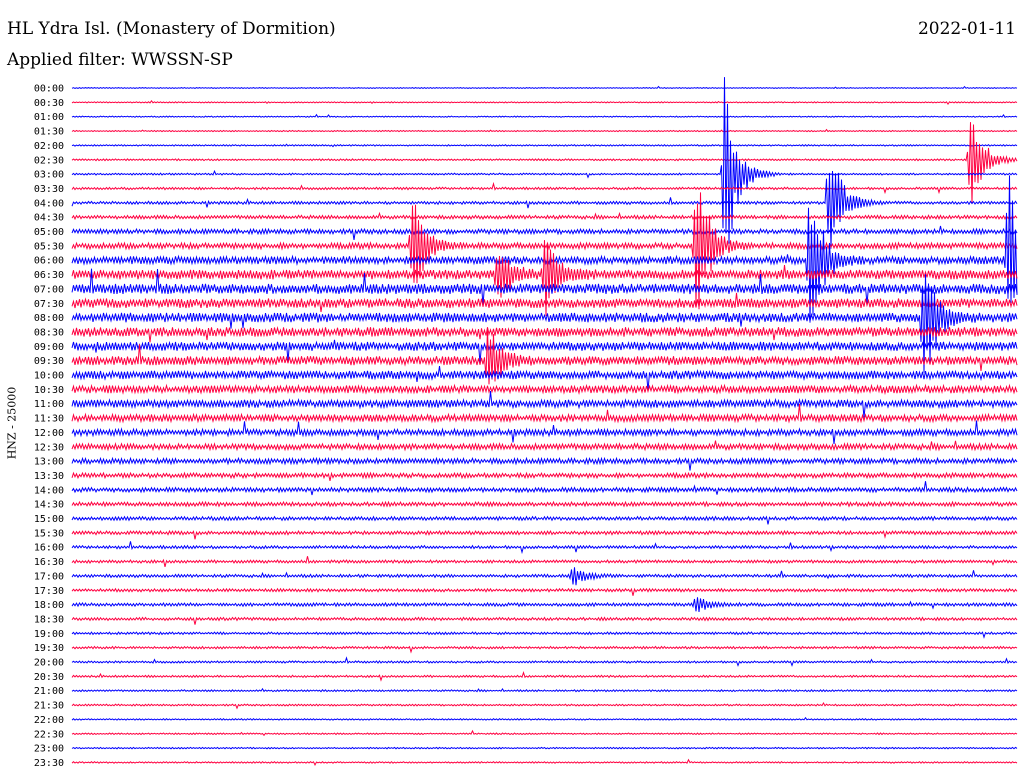 This screenshot has width=1024, height=780. What do you see at coordinates (49, 289) in the screenshot?
I see `row-time-label: 07:00` at bounding box center [49, 289].